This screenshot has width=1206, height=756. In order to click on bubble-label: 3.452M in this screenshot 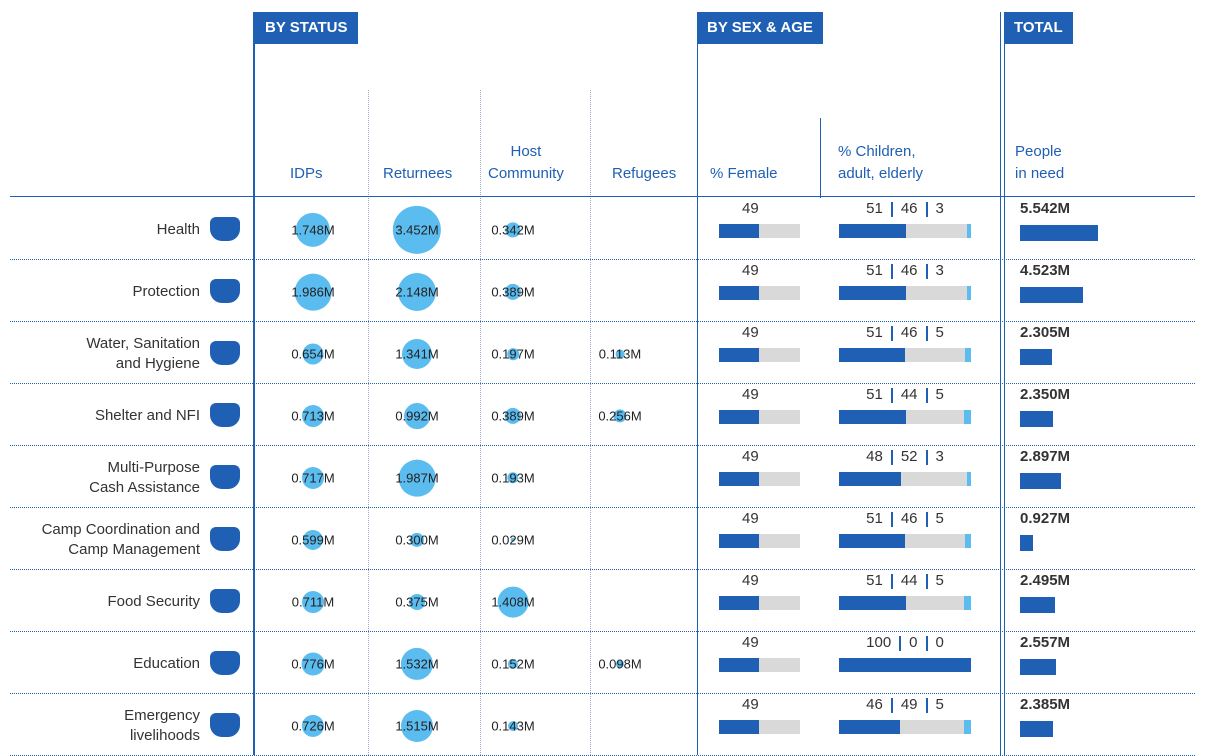, I will do `click(417, 230)`.